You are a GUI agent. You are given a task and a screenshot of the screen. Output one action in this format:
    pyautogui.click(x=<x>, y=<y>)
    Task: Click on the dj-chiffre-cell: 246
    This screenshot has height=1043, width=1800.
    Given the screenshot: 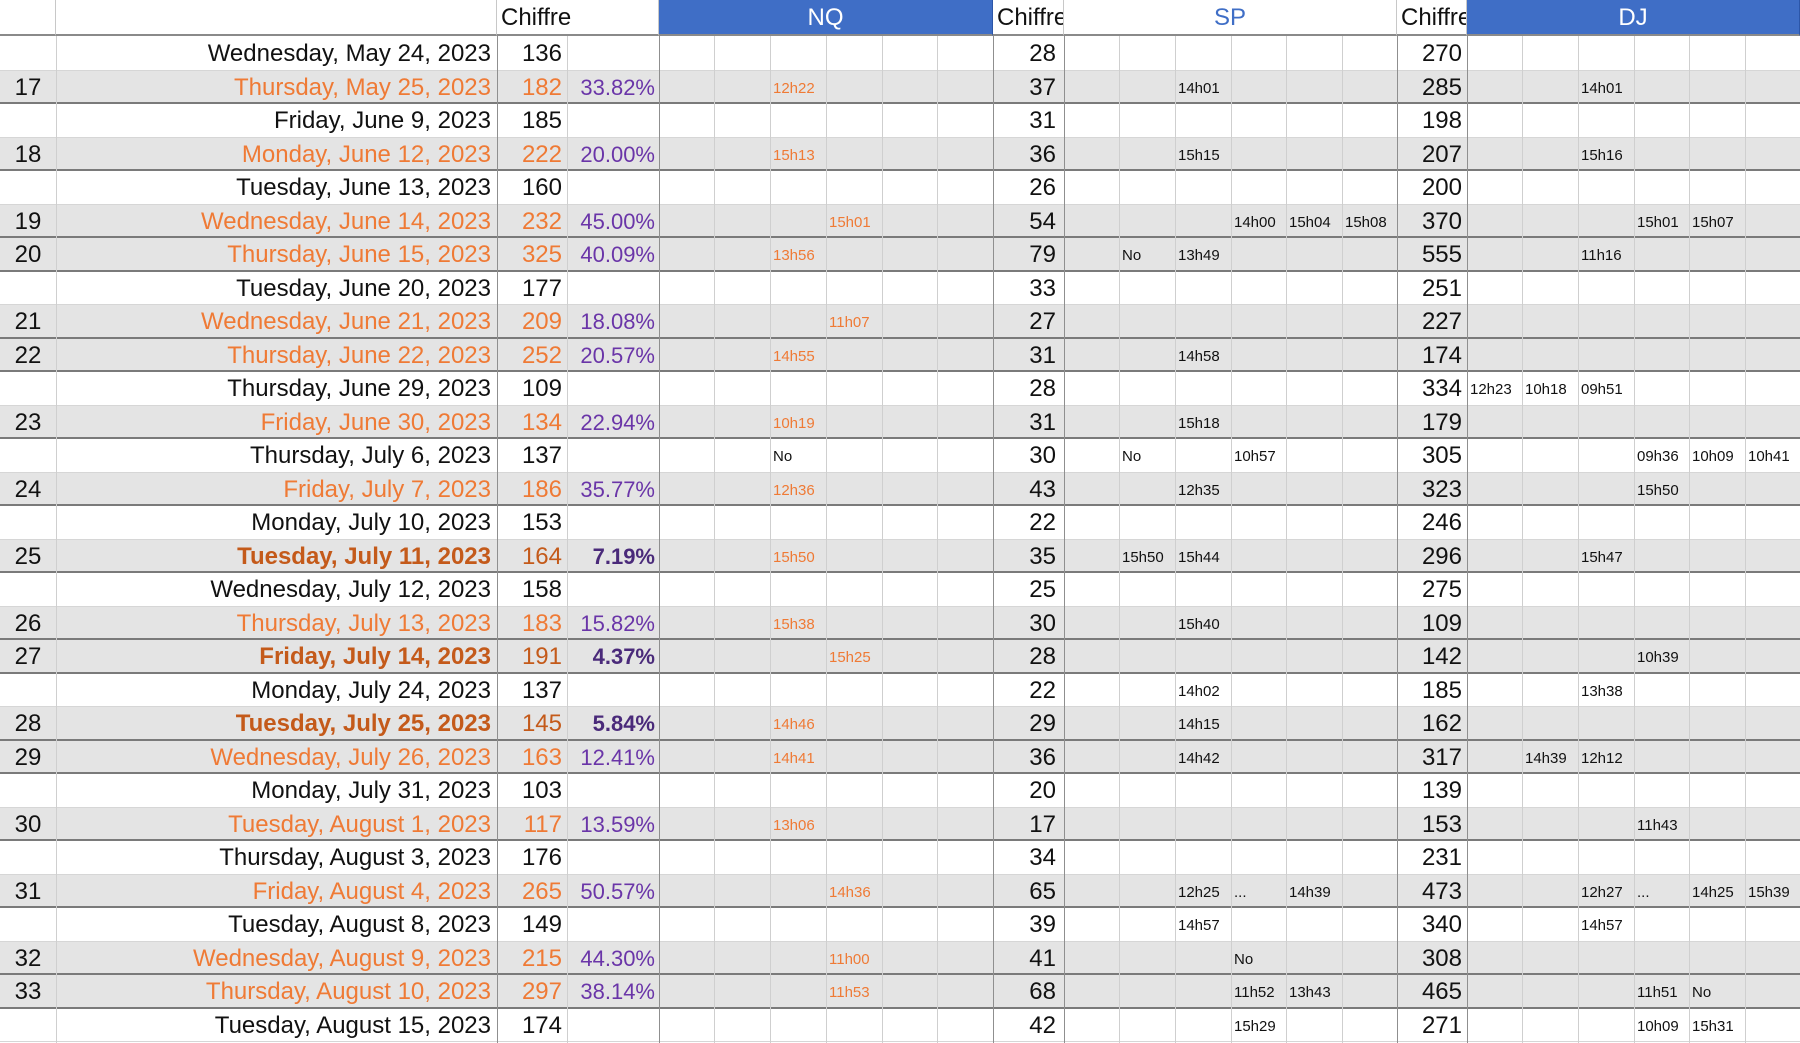 What is the action you would take?
    pyautogui.click(x=1441, y=522)
    